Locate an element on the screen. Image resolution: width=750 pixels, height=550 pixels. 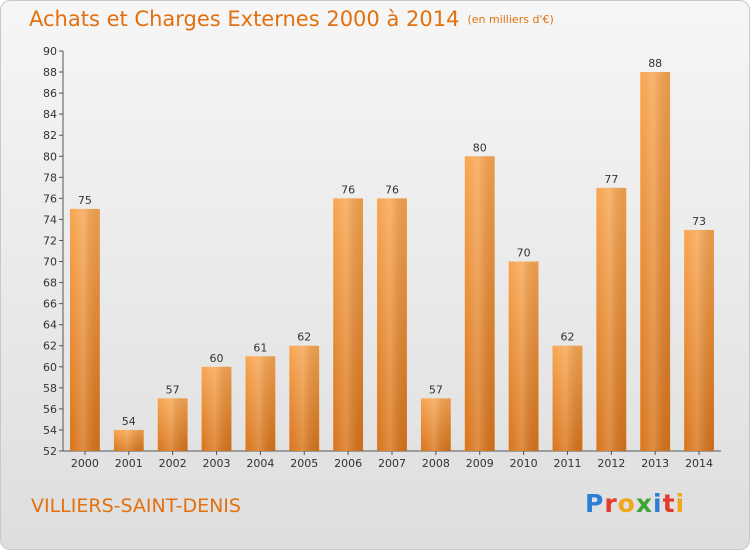
x-tick-label-2001: 2001 is located at coordinates (129, 463).